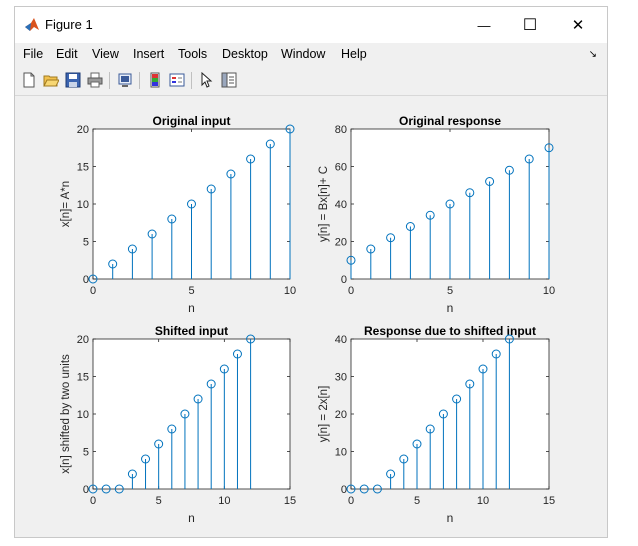  Describe the element at coordinates (105, 54) in the screenshot. I see `menu-view: View` at that location.